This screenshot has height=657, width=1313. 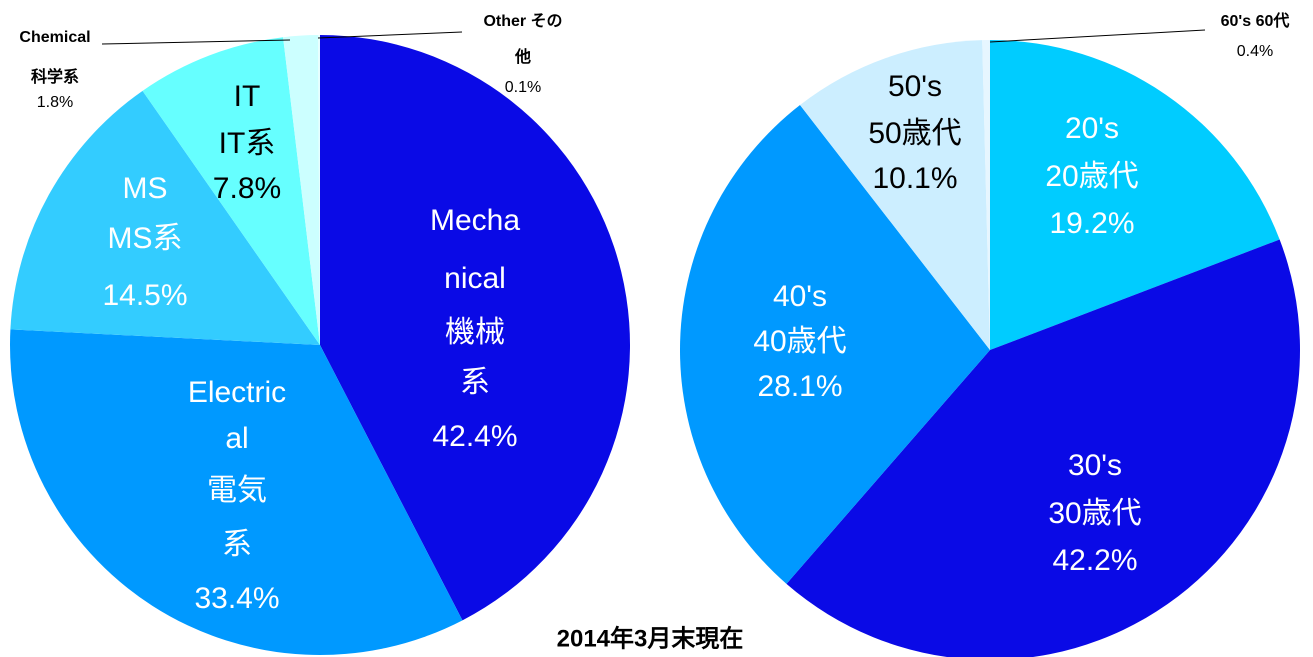 I want to click on slice-label: 科学系, so click(x=55, y=76).